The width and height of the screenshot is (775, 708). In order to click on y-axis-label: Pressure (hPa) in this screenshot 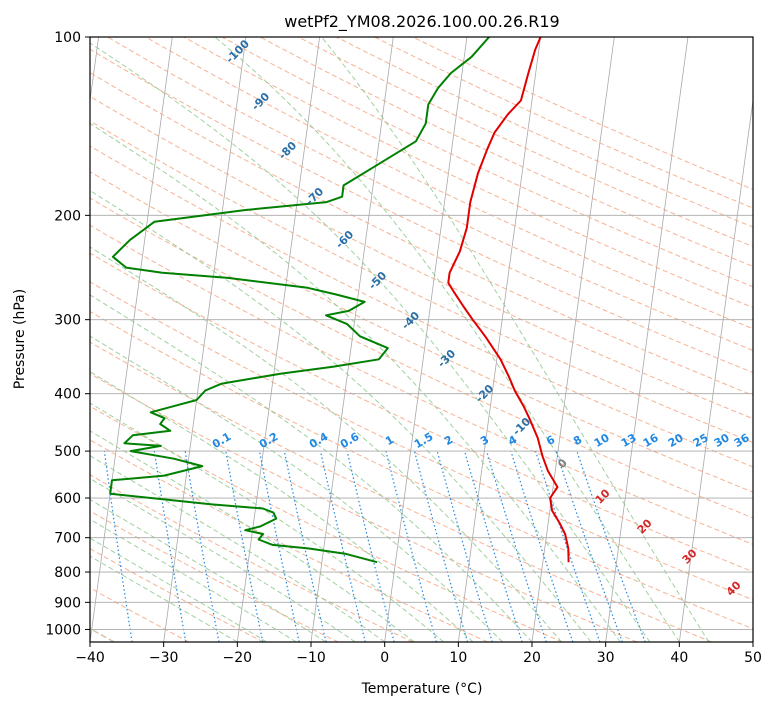, I will do `click(20, 339)`.